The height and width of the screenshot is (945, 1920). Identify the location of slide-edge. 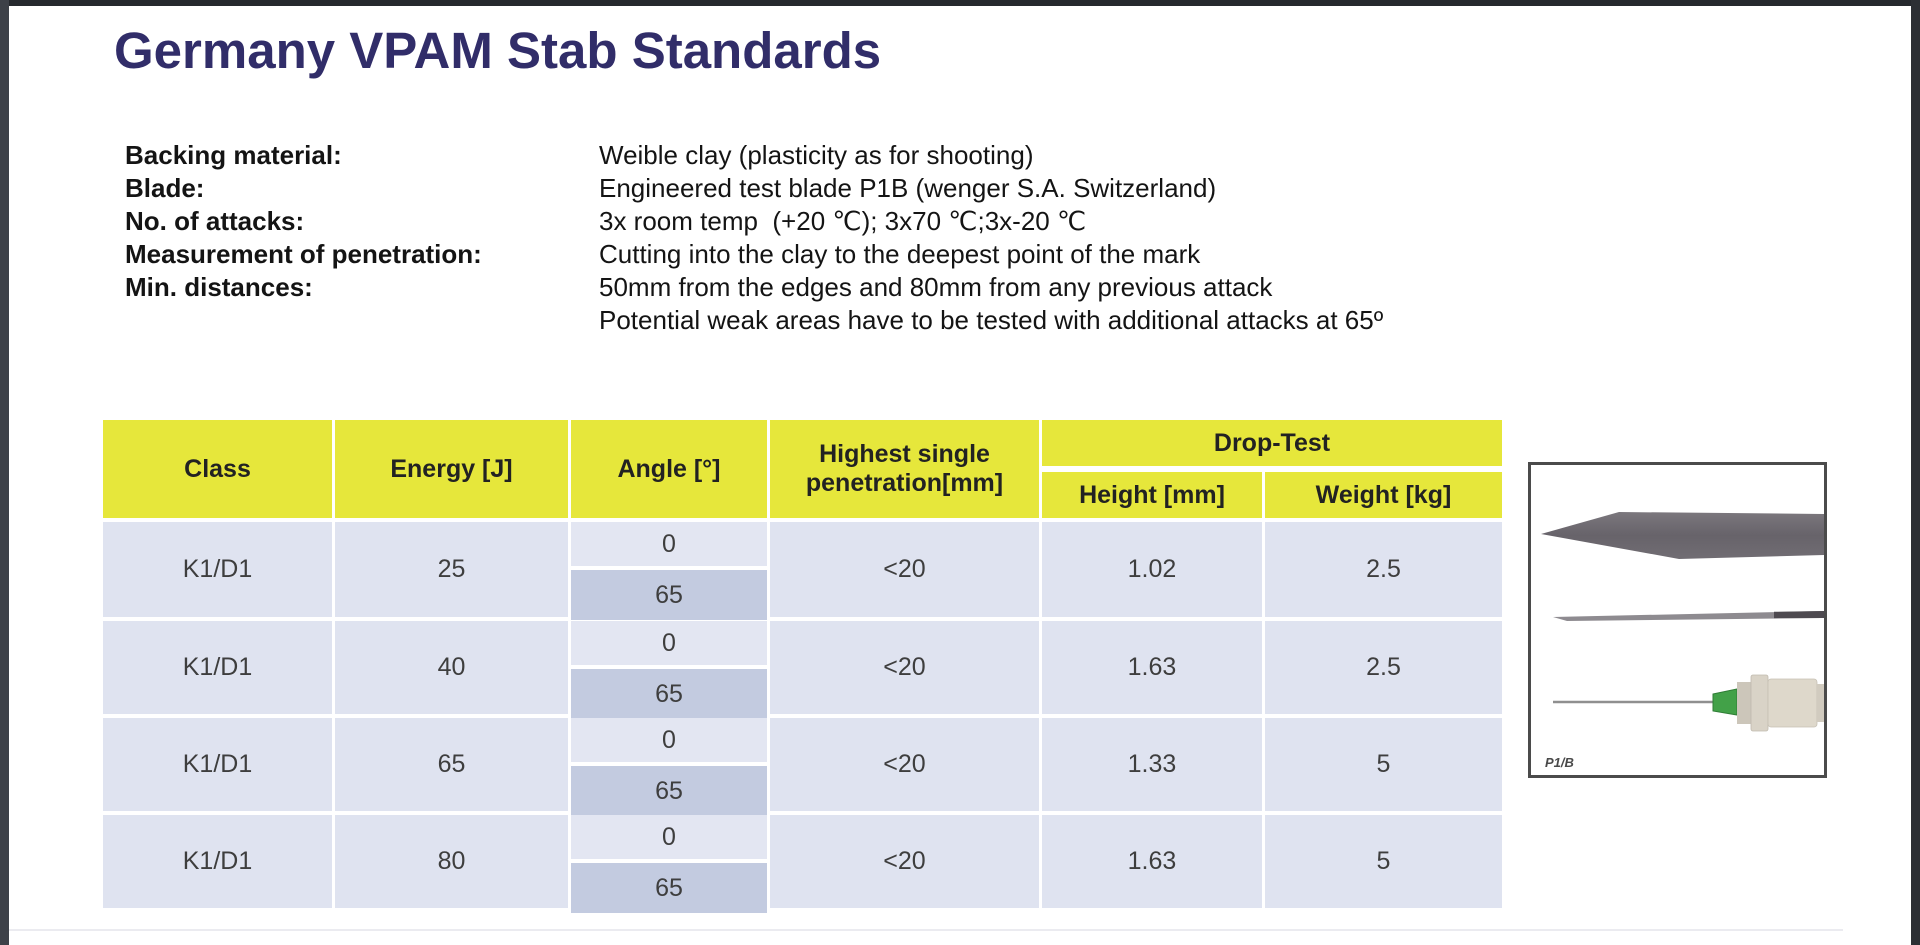
(926, 930).